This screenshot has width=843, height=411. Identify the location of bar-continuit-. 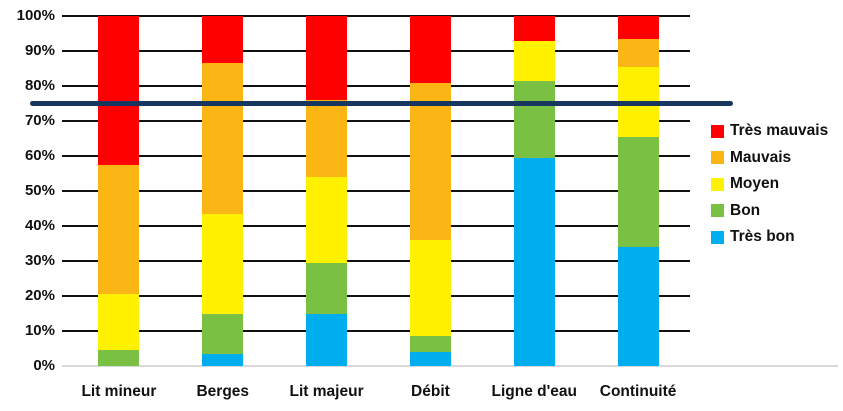
(638, 191).